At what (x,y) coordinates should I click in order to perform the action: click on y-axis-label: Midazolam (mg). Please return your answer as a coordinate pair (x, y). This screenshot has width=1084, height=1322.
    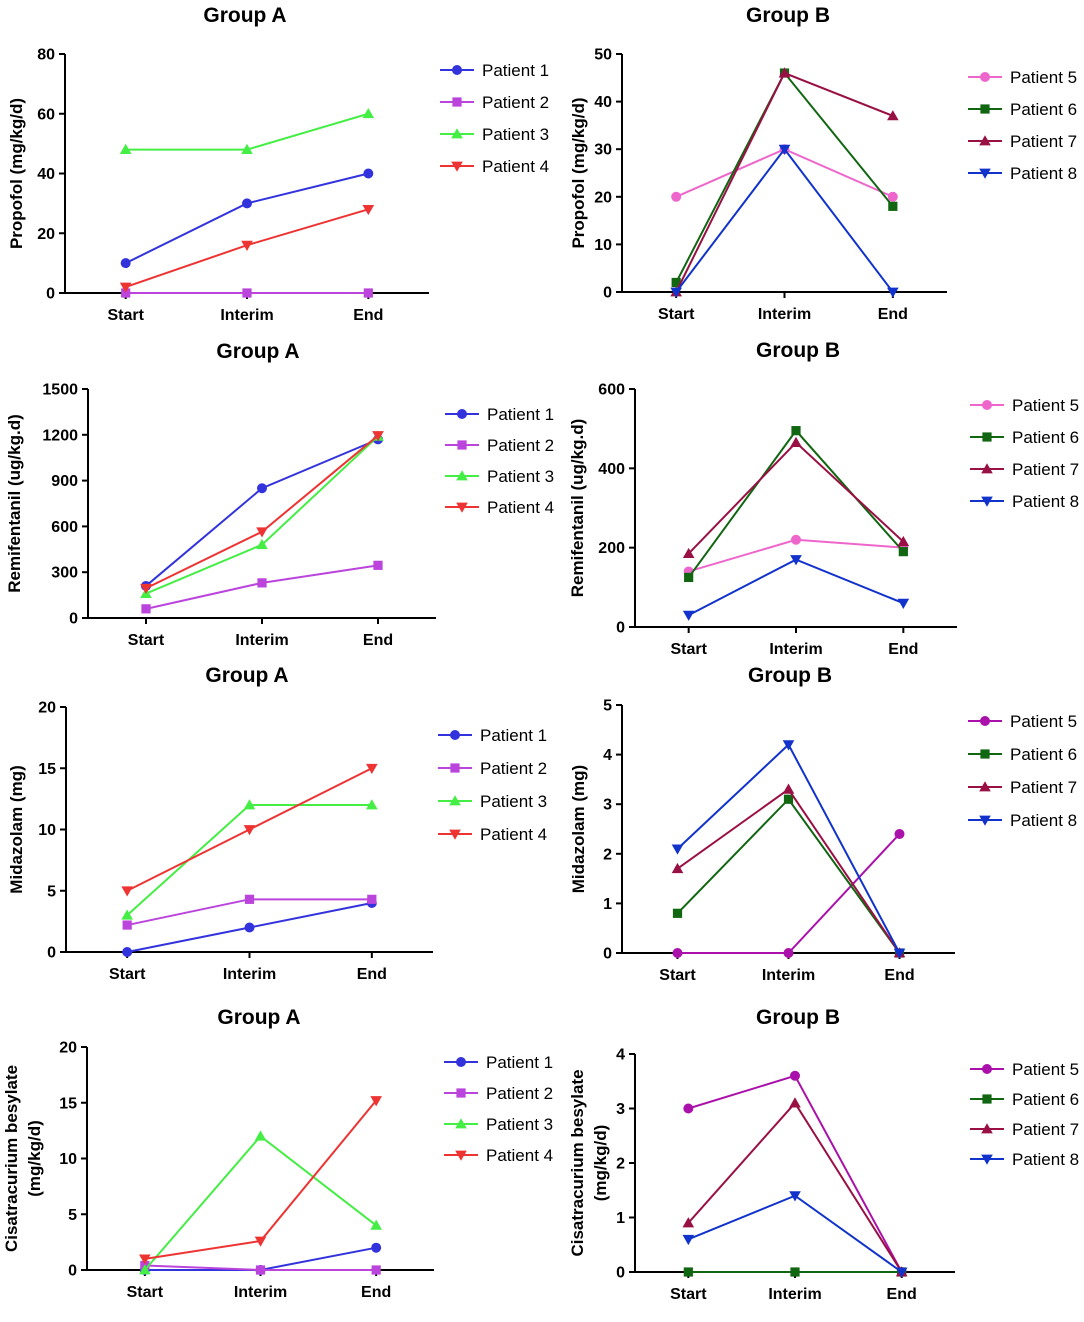
    Looking at the image, I should click on (578, 829).